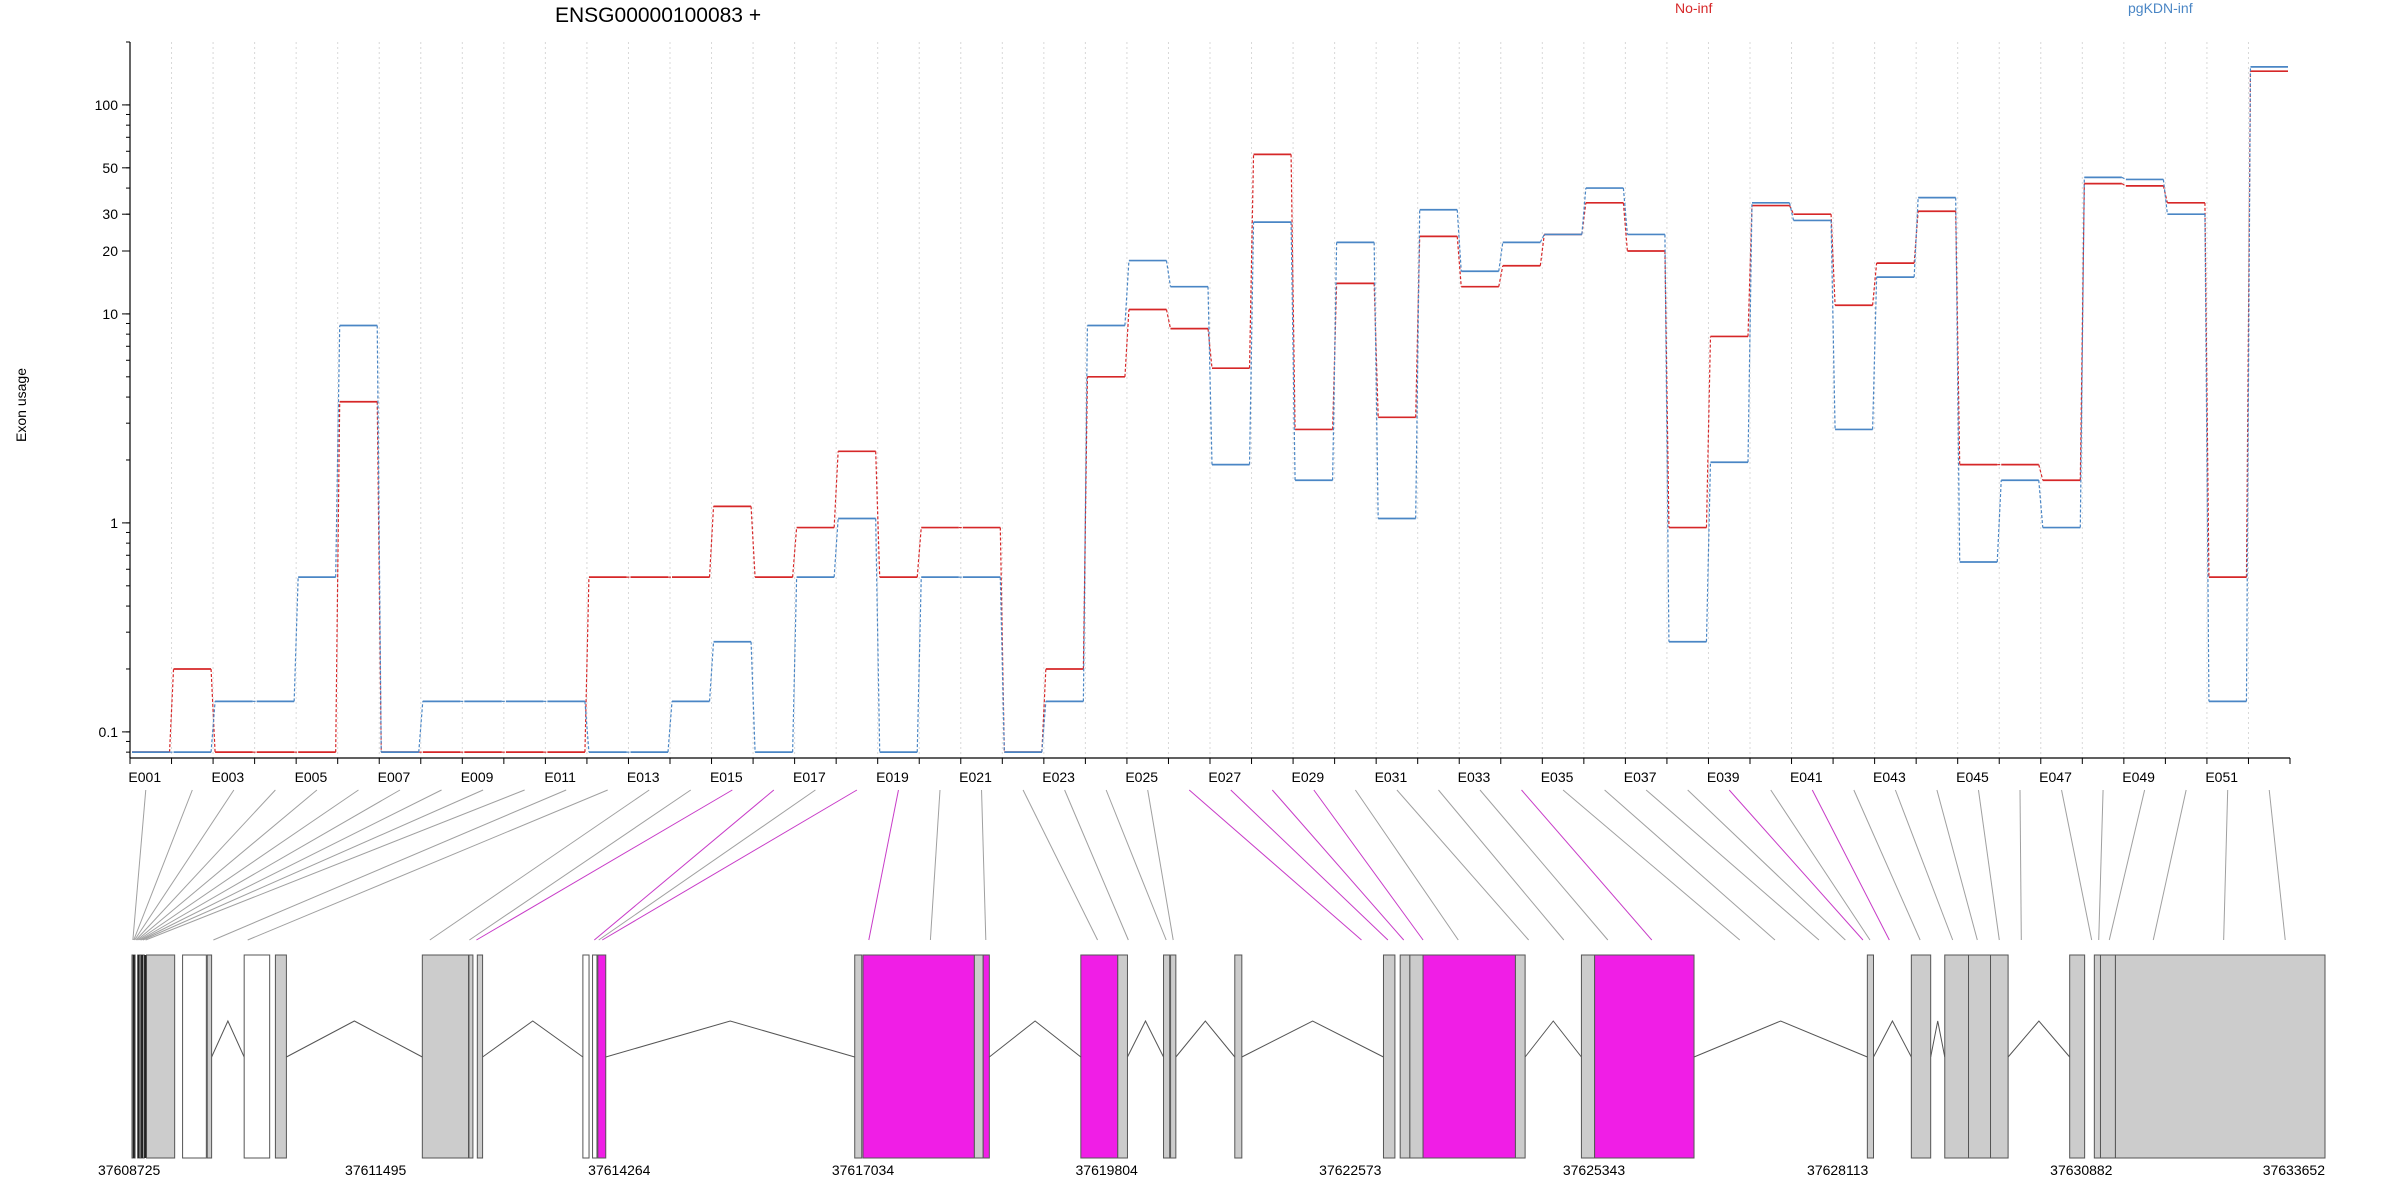 This screenshot has width=2400, height=1200. Describe the element at coordinates (658, 15) in the screenshot. I see `chart-title: ENSG00000100083 +` at that location.